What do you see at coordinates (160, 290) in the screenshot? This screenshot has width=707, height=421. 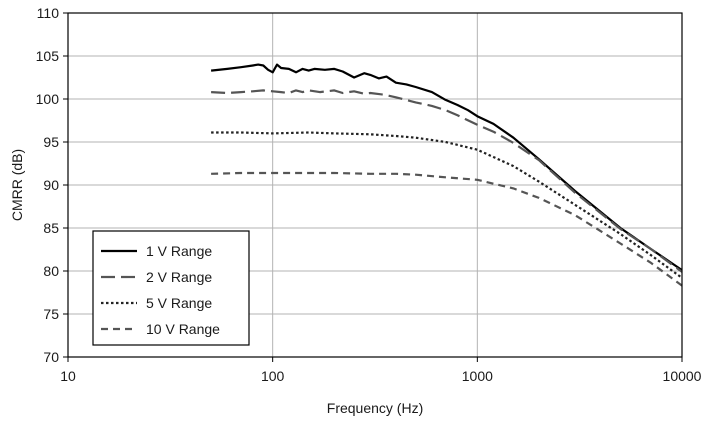 I see `legend-items: 1 V Range 2 V Range 5 V Range 10 V Range` at bounding box center [160, 290].